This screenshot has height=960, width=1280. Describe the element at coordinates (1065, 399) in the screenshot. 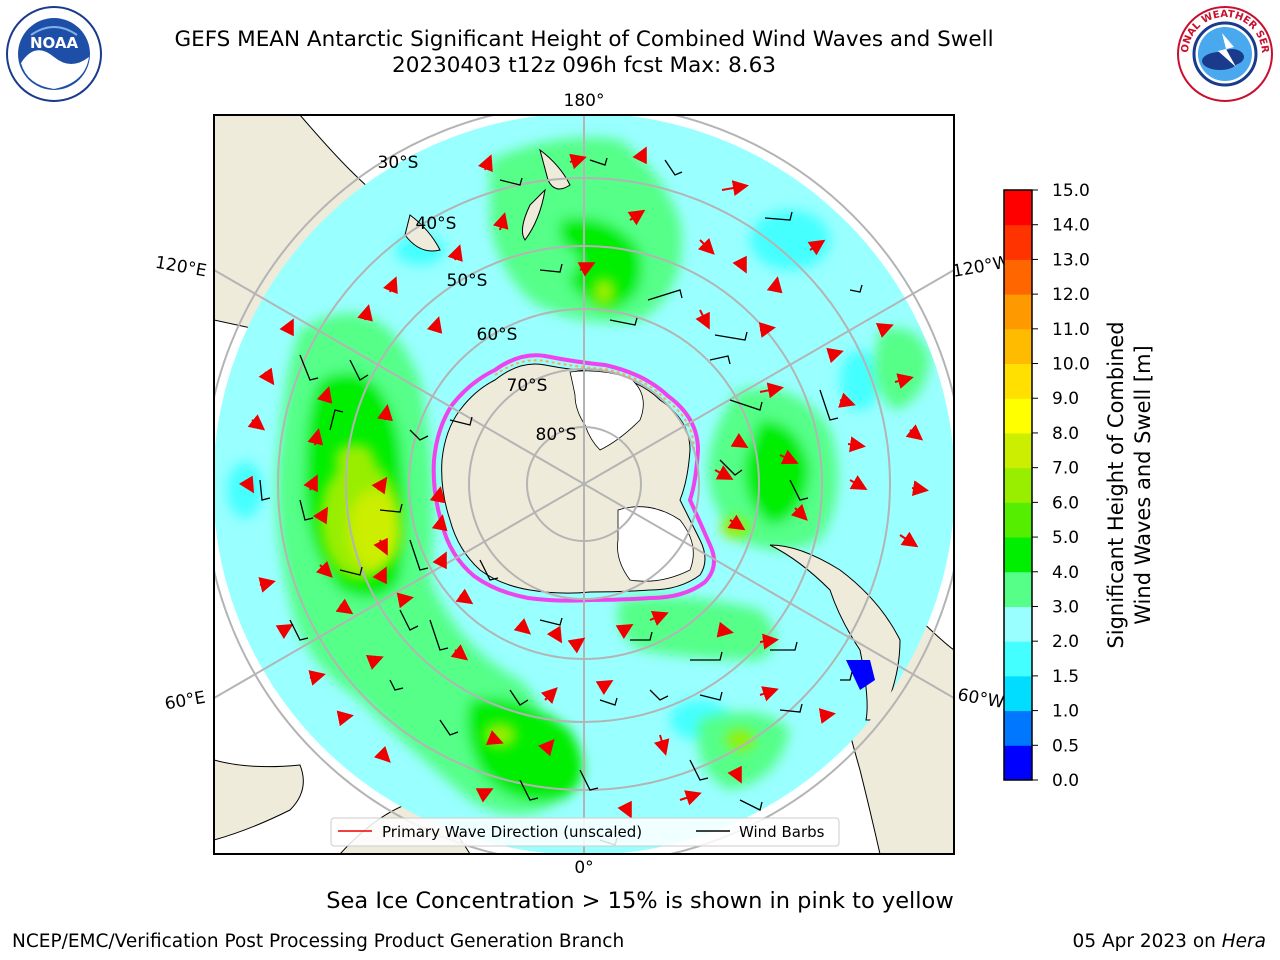

I see `colorbar-tick-label: 9.0` at that location.